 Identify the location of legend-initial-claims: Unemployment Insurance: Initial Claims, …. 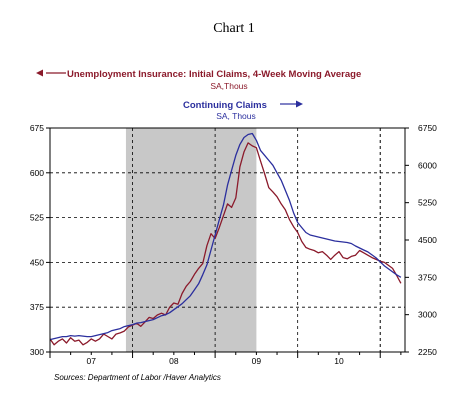
(198, 80).